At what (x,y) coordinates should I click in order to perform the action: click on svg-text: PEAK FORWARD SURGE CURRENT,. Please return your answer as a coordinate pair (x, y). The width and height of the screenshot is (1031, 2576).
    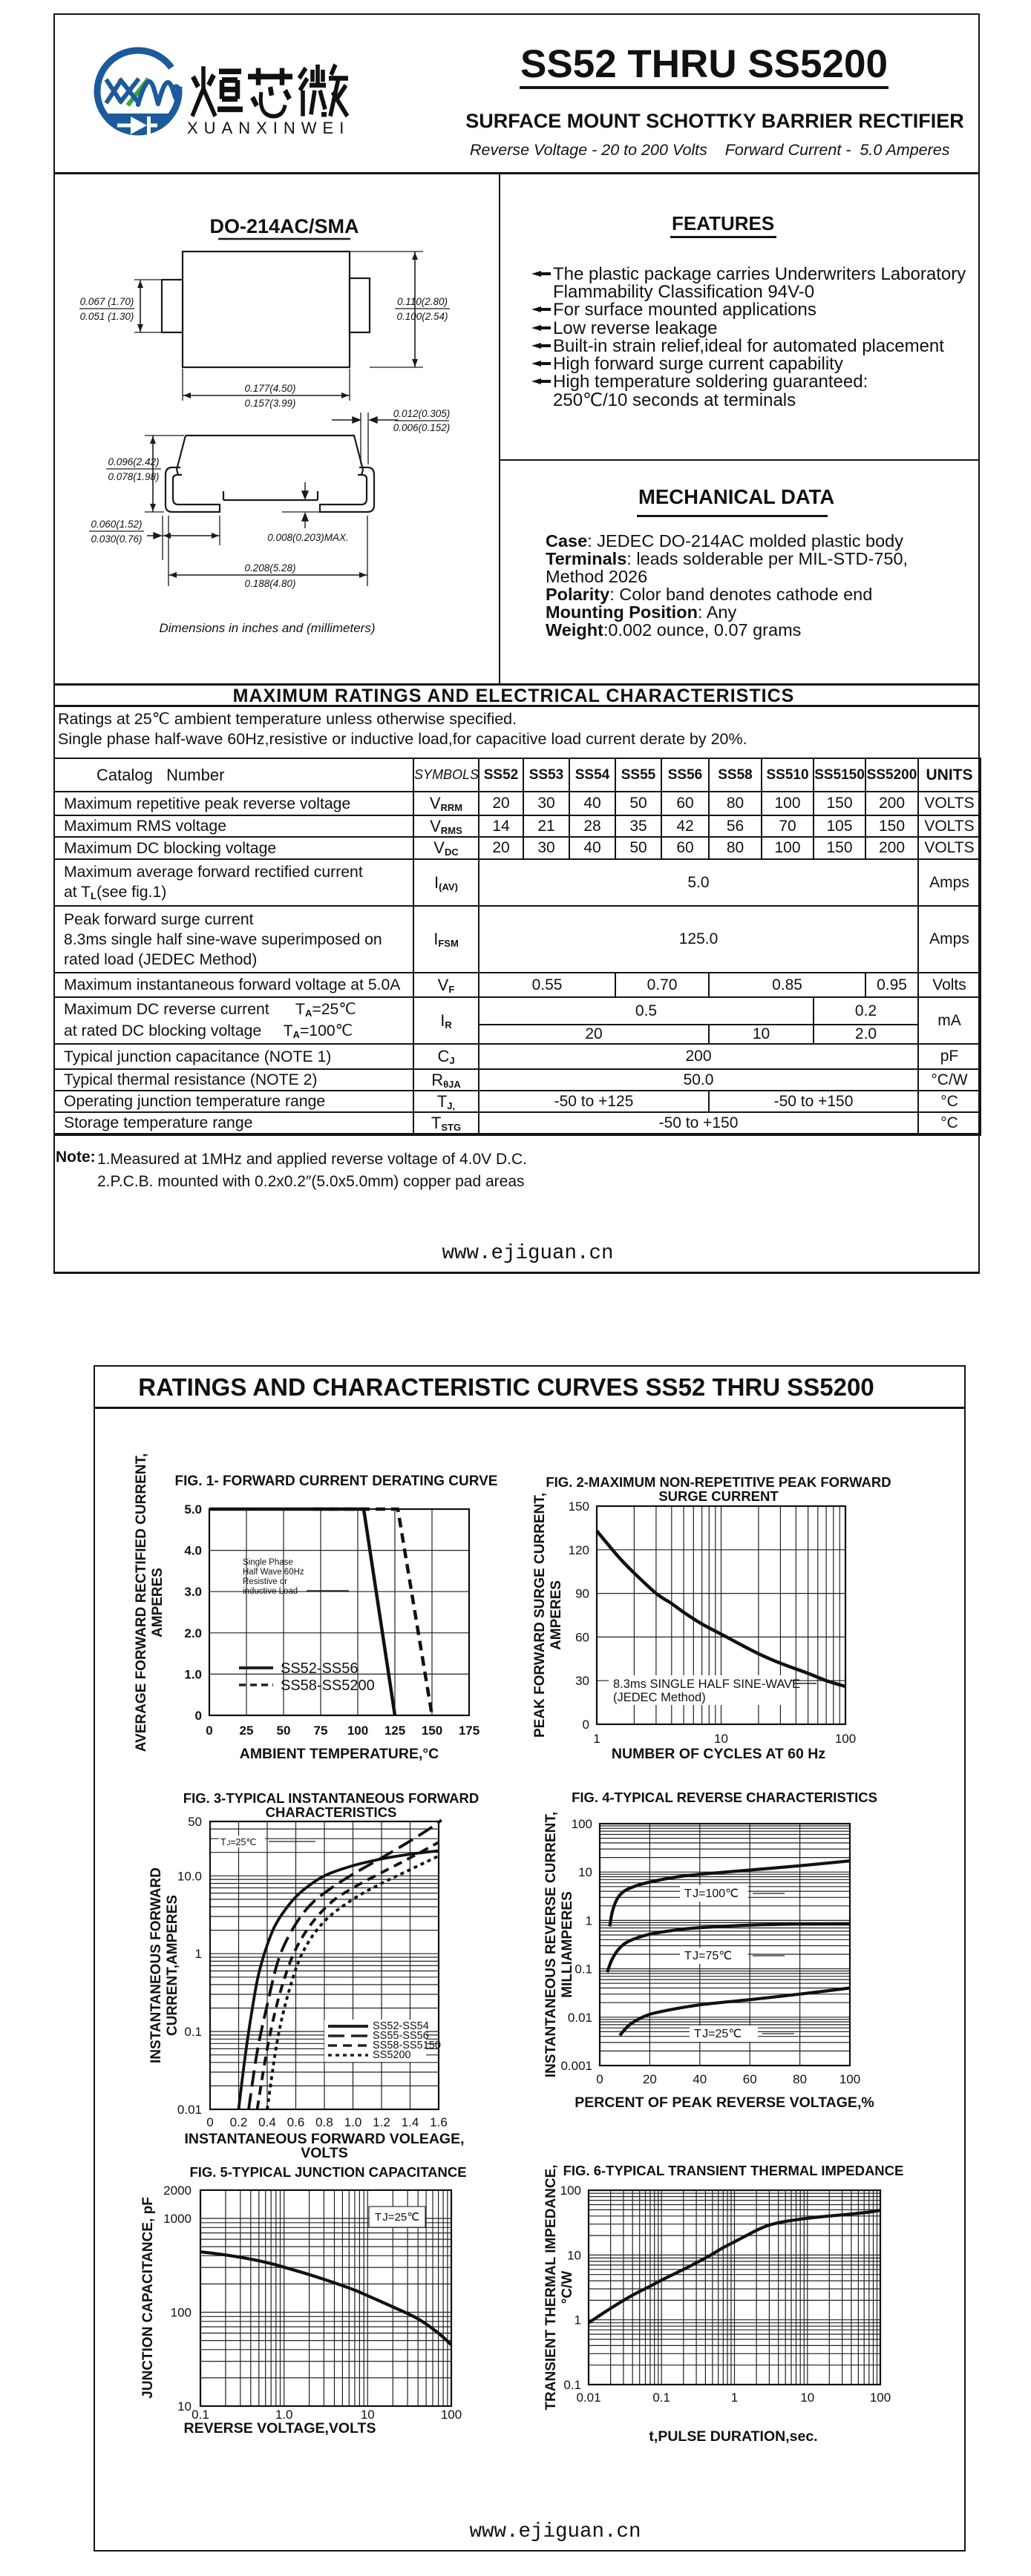
    Looking at the image, I should click on (540, 1615).